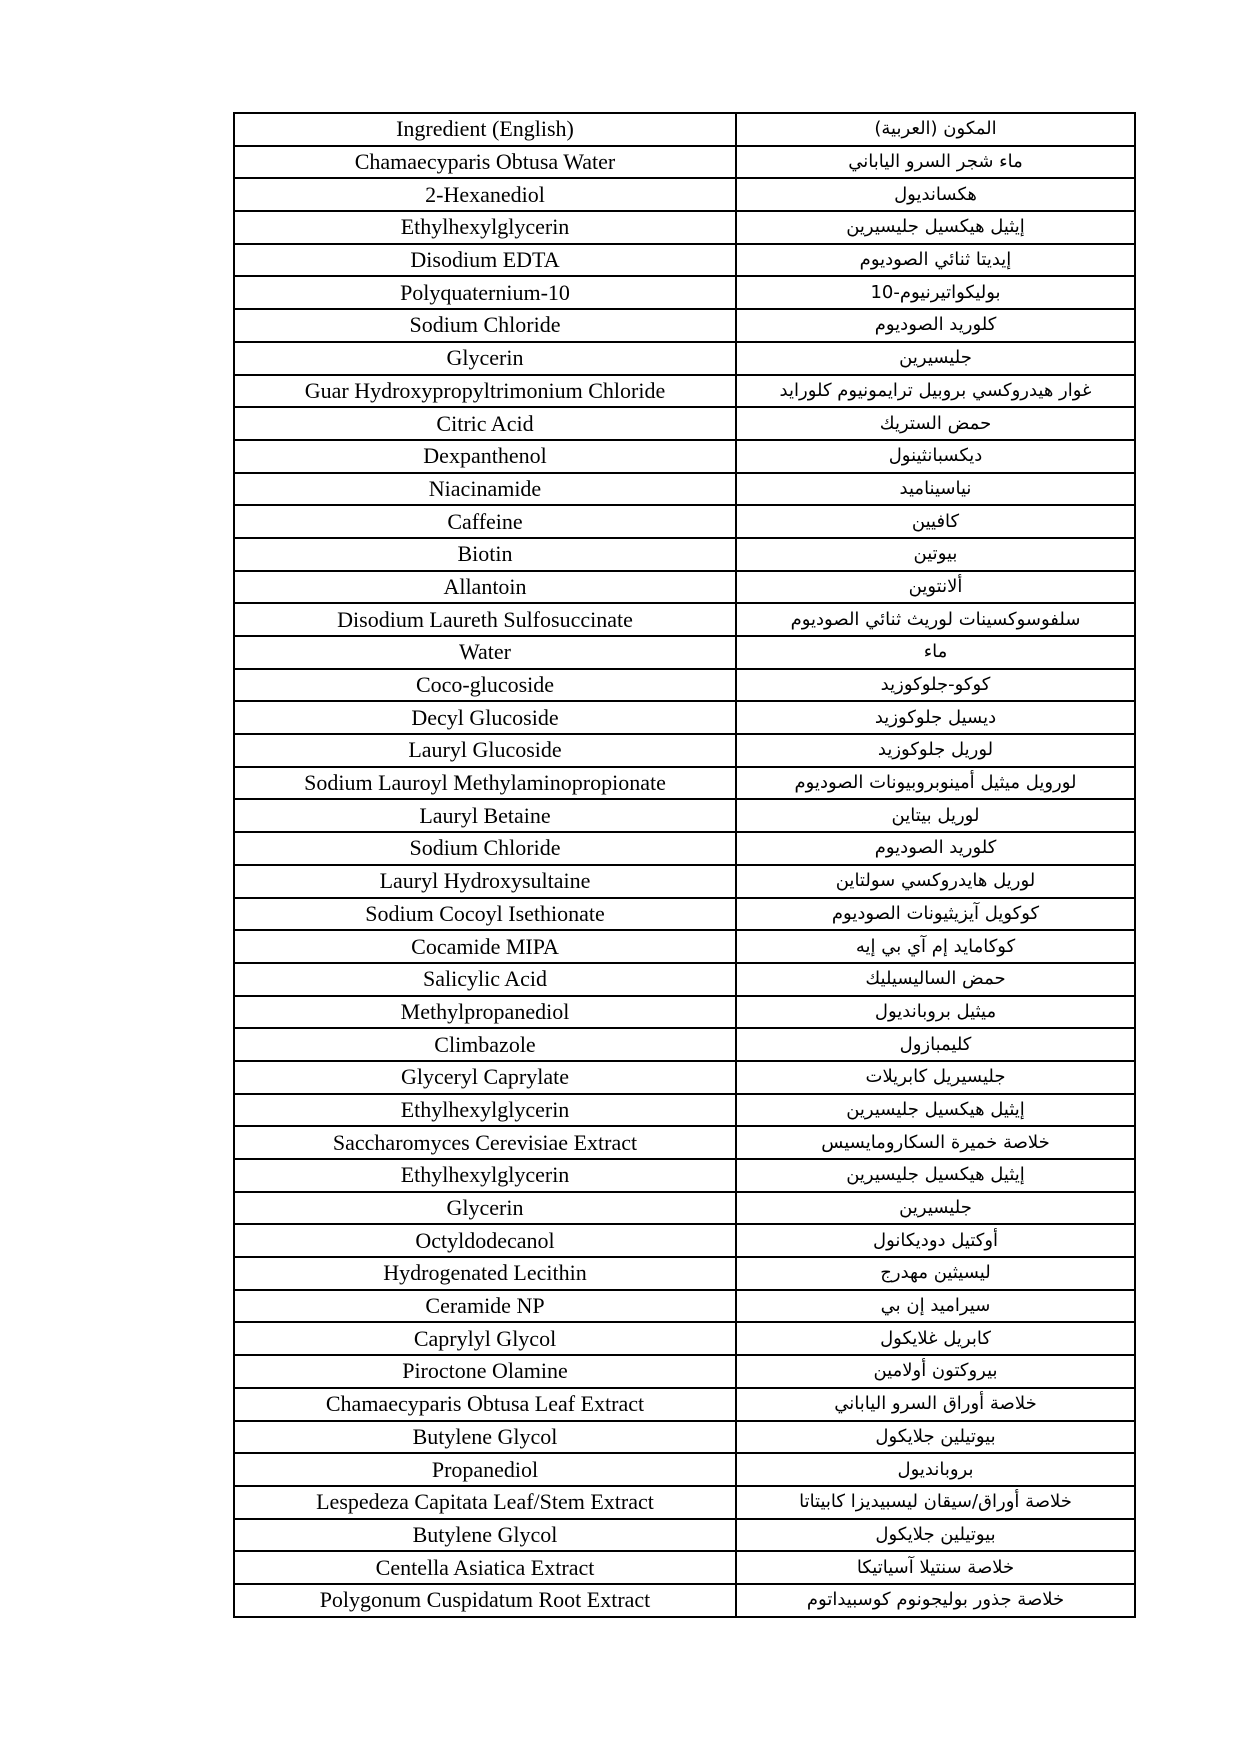  I want to click on arabic-name: خلاصة خميرة السكارومايسيس, so click(935, 1142).